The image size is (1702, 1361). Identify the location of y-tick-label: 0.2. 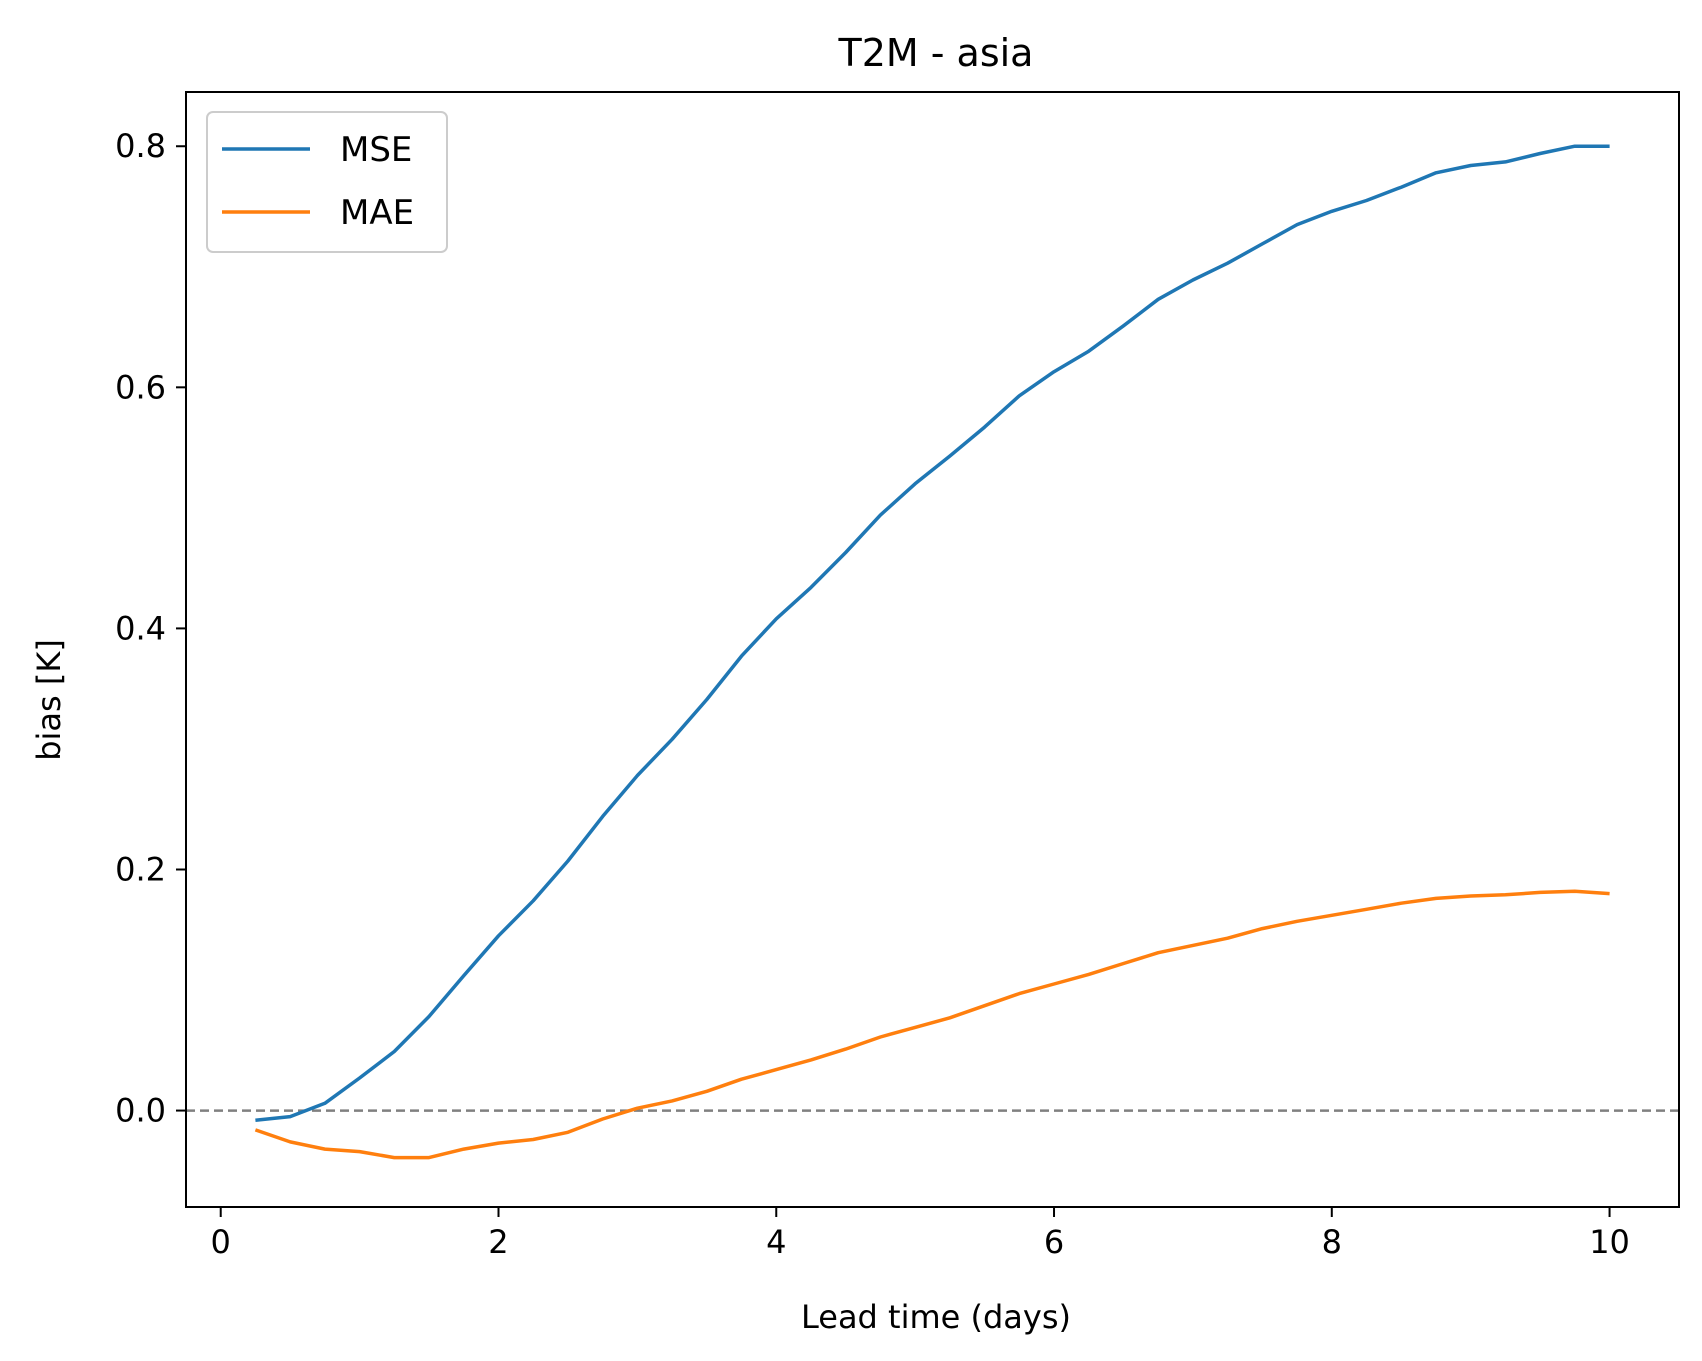
(140, 869).